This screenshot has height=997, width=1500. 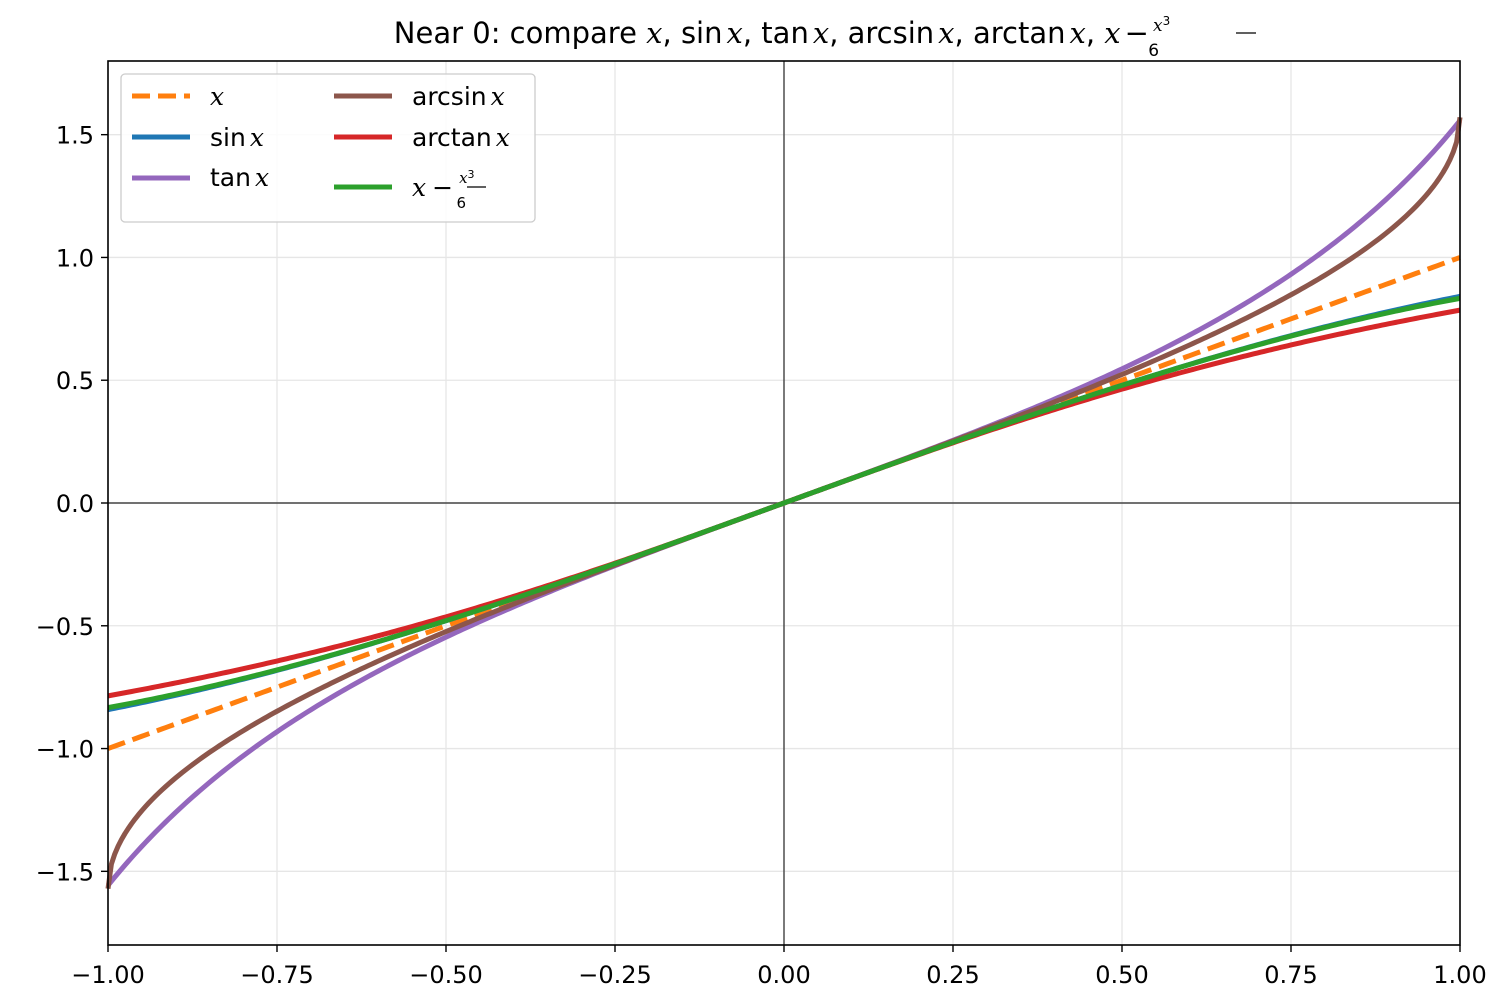 I want to click on title-arcsin-var: x, so click(x=946, y=33).